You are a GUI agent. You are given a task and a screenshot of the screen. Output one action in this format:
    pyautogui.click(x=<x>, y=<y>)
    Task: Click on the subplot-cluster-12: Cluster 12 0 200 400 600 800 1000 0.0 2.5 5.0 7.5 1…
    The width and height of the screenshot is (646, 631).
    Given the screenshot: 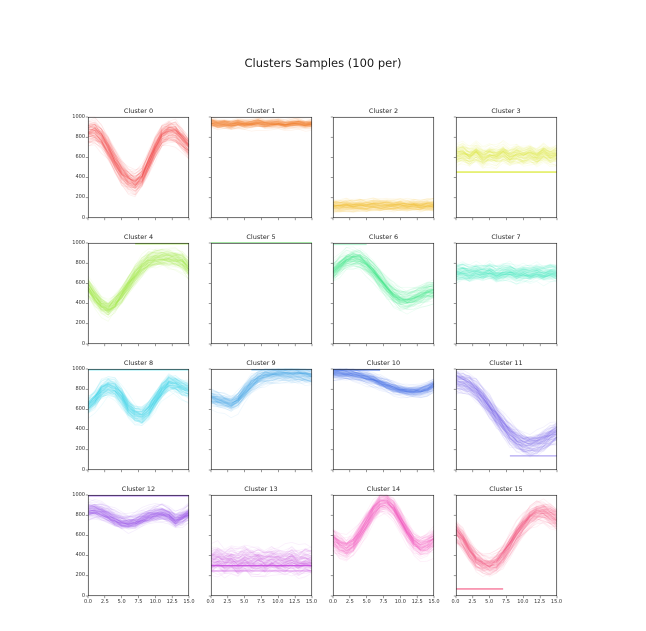 What is the action you would take?
    pyautogui.click(x=133, y=544)
    